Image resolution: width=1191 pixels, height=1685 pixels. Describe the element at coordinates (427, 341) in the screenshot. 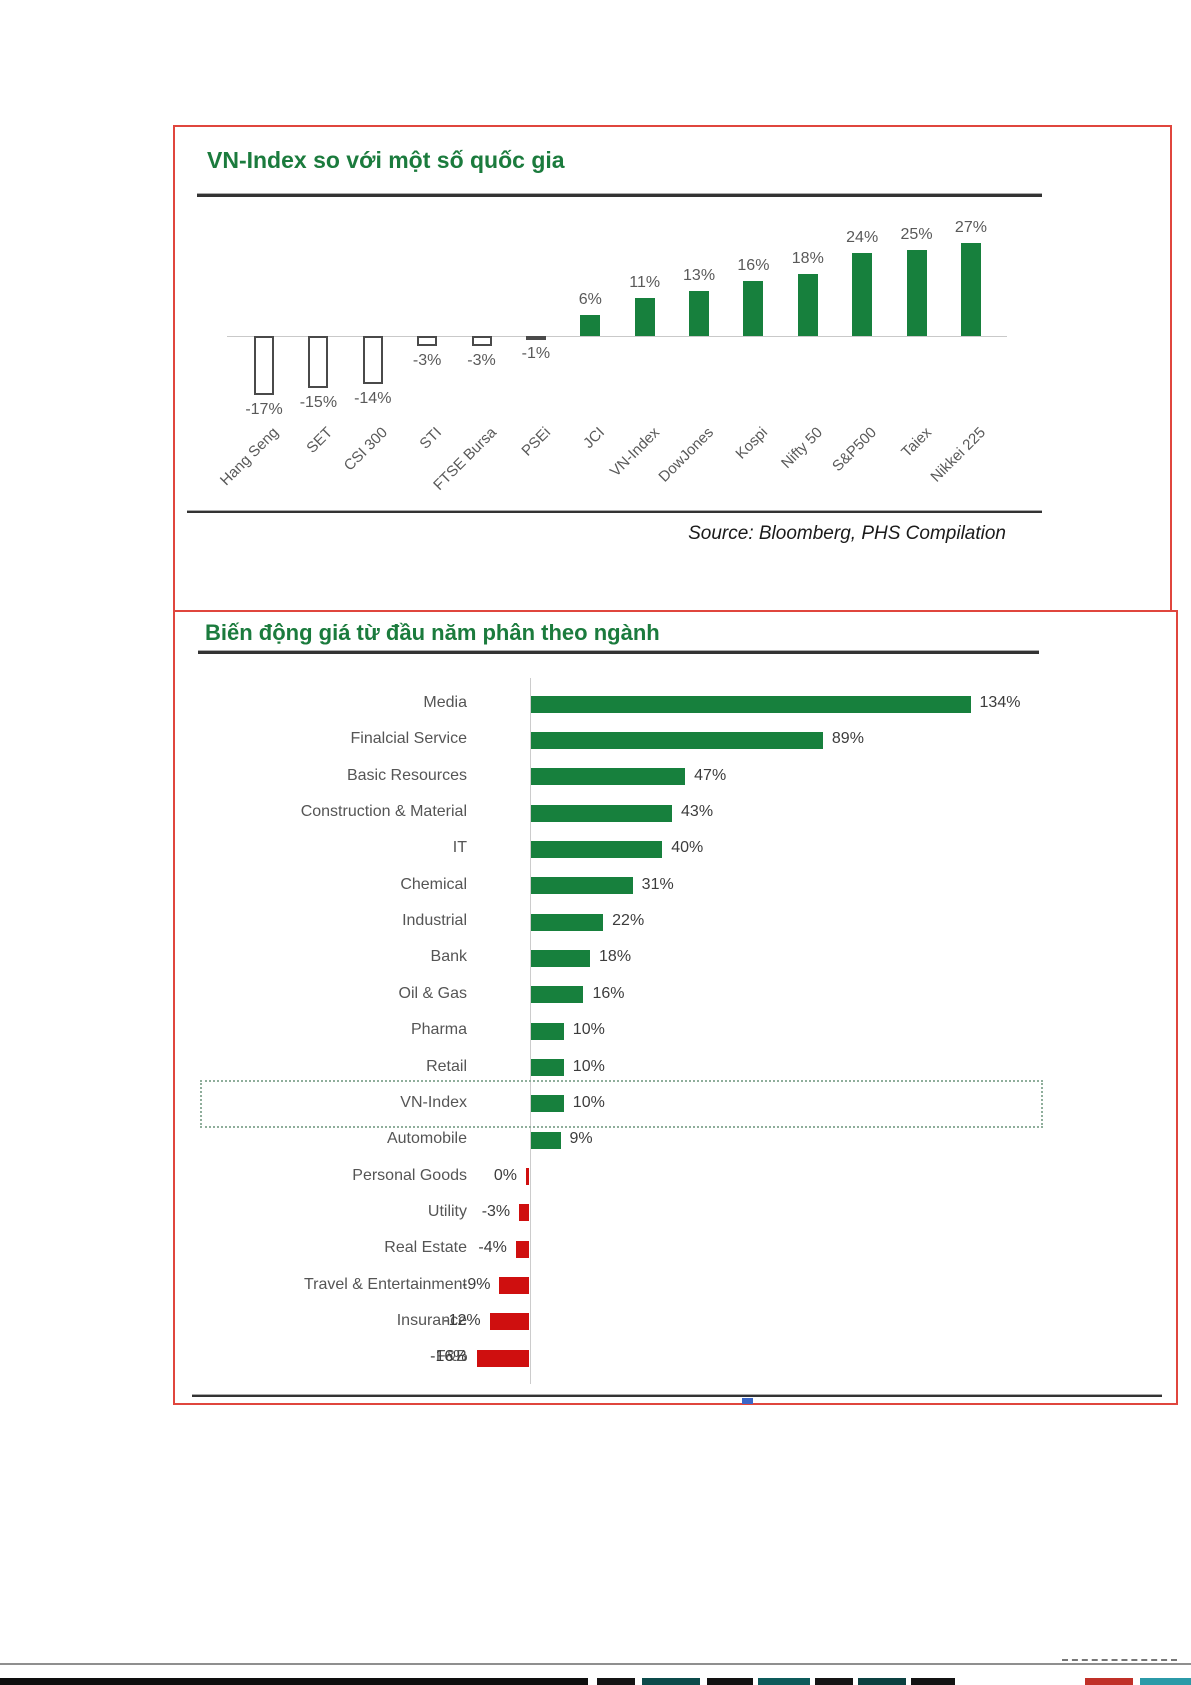

I see `bar-STI` at that location.